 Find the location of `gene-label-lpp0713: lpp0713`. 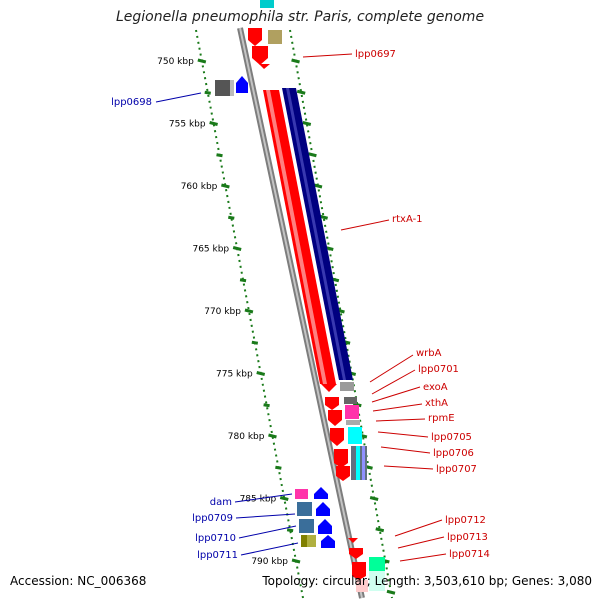

gene-label-lpp0713: lpp0713 is located at coordinates (467, 537).